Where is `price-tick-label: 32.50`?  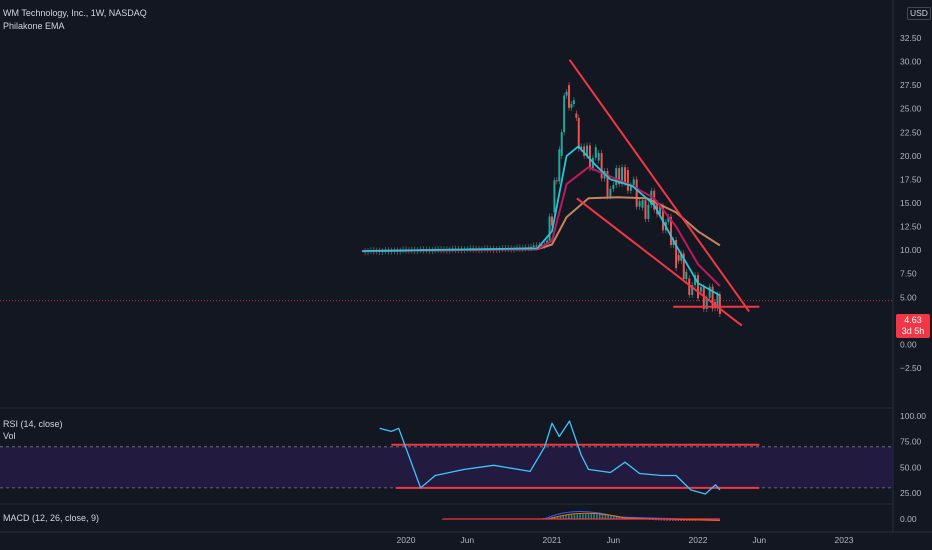
price-tick-label: 32.50 is located at coordinates (911, 38).